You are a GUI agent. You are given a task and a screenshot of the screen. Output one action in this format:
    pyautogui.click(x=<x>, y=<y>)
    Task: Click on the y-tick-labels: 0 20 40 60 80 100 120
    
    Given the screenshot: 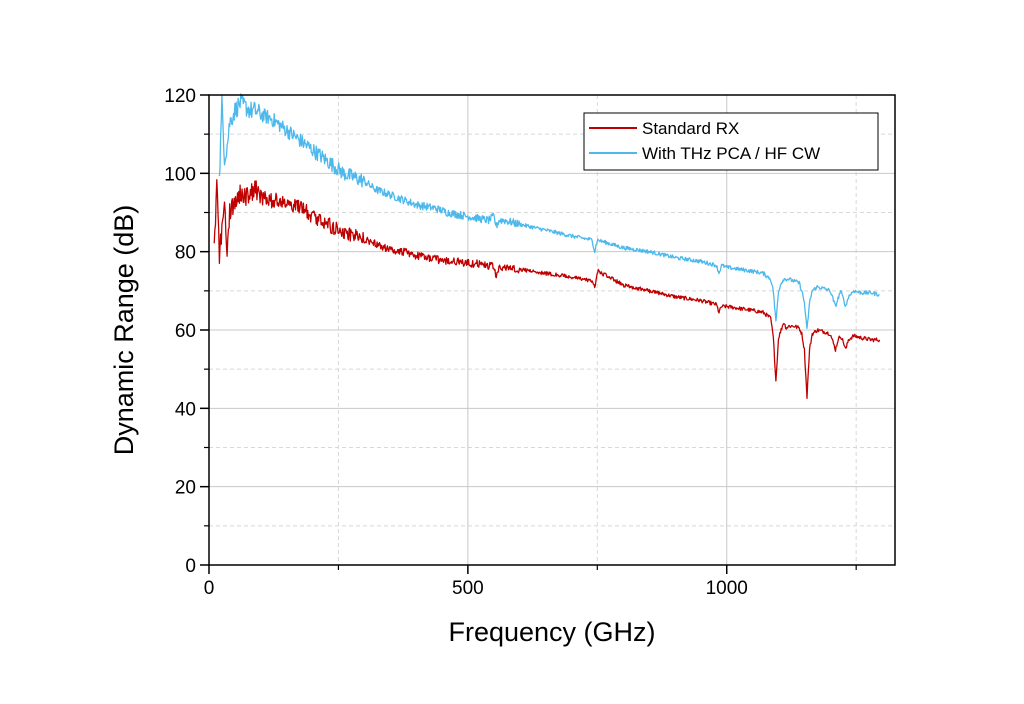 What is the action you would take?
    pyautogui.click(x=180, y=331)
    